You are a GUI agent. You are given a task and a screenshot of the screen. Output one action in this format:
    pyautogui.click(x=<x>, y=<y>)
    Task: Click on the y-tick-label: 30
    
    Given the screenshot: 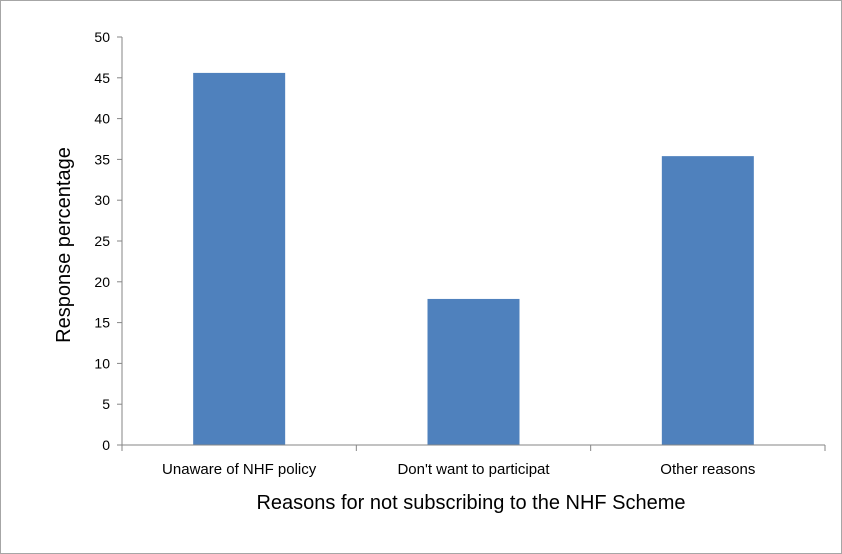 What is the action you would take?
    pyautogui.click(x=102, y=200)
    